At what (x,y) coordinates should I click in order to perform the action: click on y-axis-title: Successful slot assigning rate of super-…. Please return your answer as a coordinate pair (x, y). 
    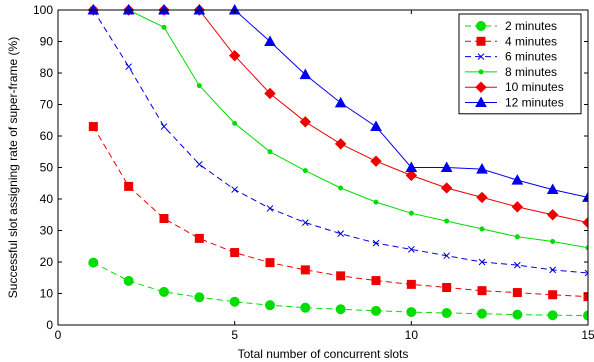
    Looking at the image, I should click on (13, 167).